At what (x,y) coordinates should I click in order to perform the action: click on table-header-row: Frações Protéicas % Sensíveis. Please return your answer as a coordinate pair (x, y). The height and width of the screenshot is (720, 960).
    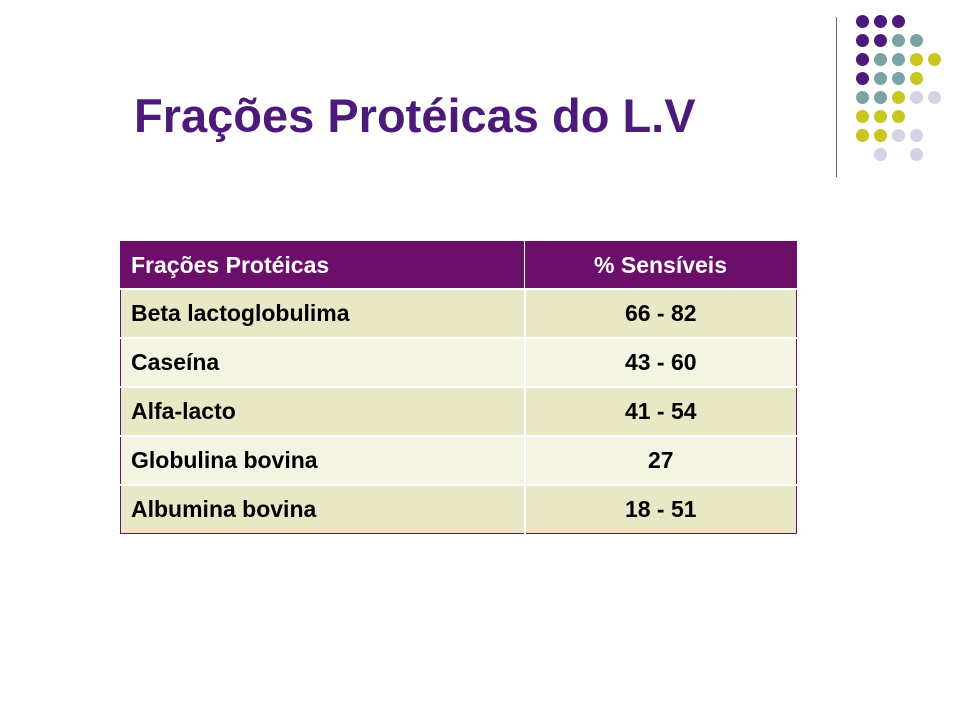
    Looking at the image, I should click on (458, 265).